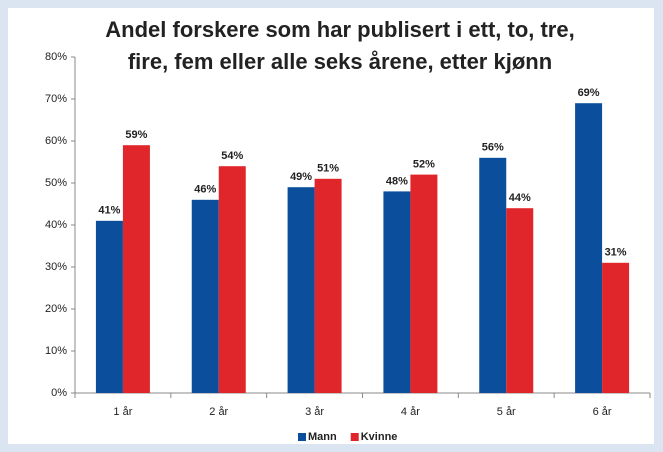 This screenshot has height=452, width=663. Describe the element at coordinates (56, 225) in the screenshot. I see `y-tick-label: 40%` at that location.